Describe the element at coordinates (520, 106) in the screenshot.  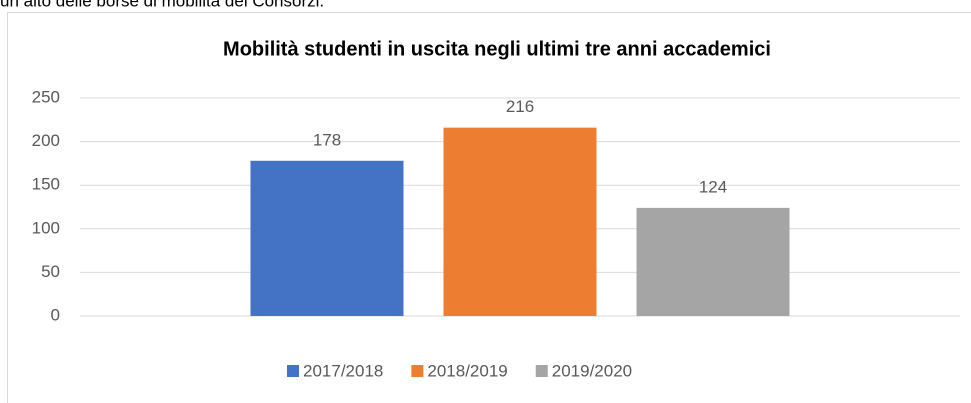
I see `data-label: 216` at that location.